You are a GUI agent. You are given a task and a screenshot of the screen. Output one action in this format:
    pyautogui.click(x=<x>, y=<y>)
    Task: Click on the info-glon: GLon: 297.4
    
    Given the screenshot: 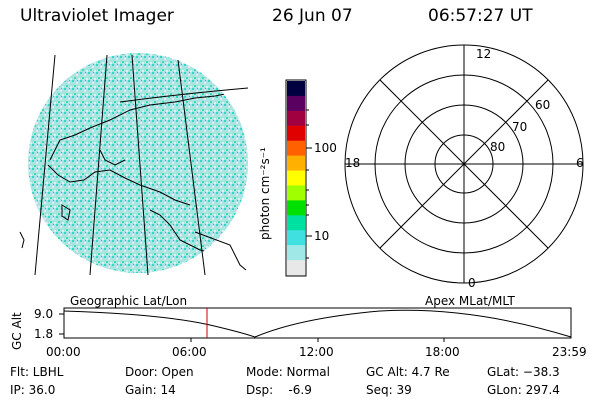 What is the action you would take?
    pyautogui.click(x=523, y=390)
    